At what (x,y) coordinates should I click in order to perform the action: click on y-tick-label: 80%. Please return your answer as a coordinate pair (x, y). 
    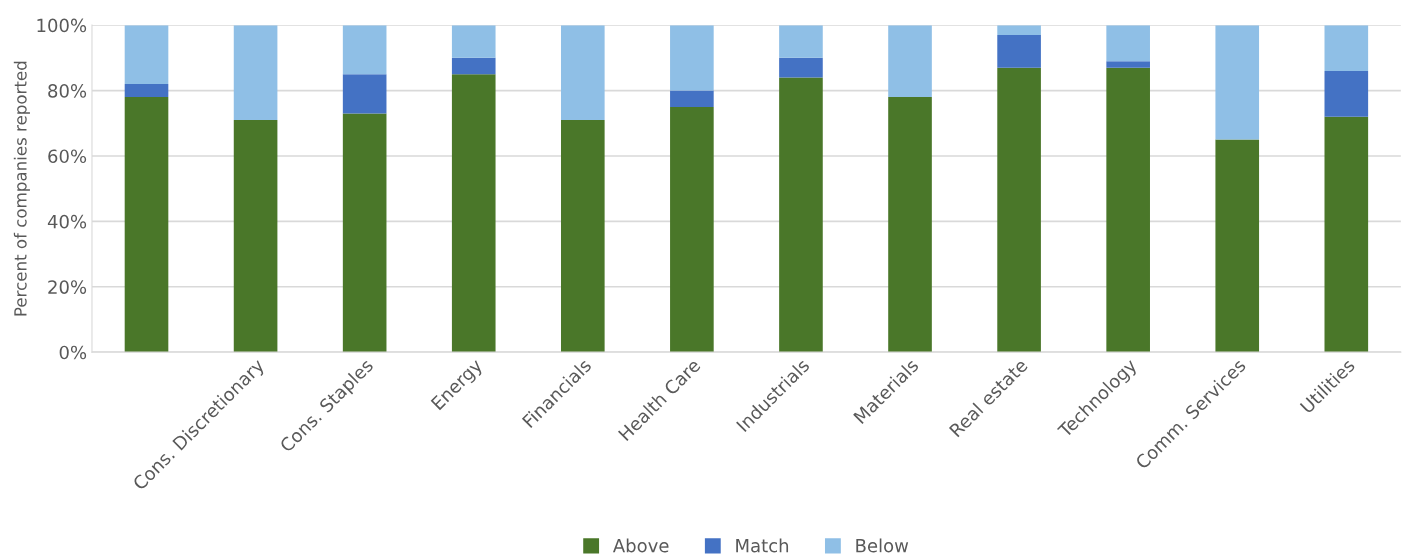
    Looking at the image, I should click on (67, 91).